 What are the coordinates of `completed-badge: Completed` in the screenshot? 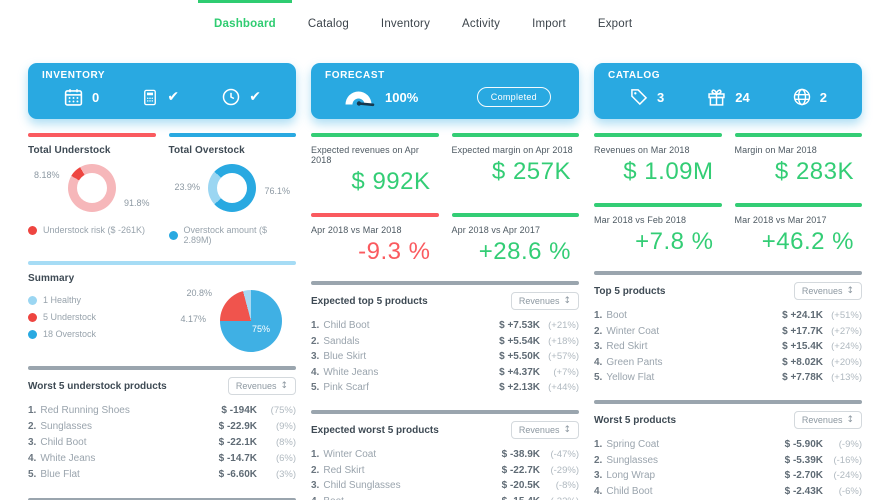 It's located at (513, 97).